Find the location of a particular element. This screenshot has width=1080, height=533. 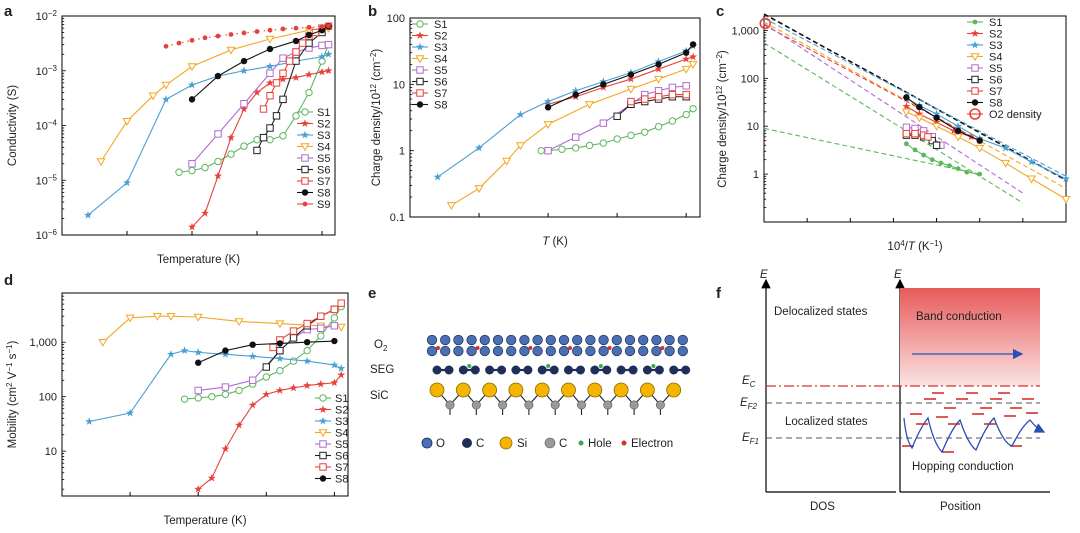

legend-label-a-0: S1 is located at coordinates (323, 113).